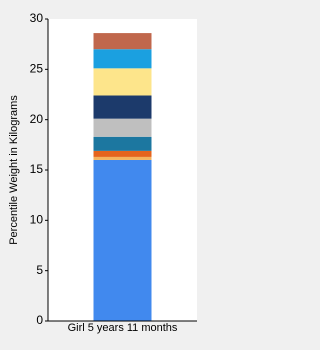 This screenshot has height=350, width=320. I want to click on y-axis-label: Percentile Weight in Kilograms, so click(14, 170).